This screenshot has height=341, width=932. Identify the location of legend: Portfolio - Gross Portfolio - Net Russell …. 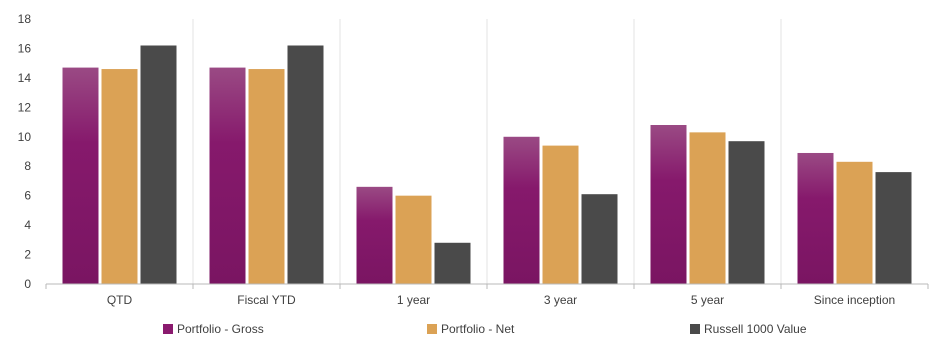
(485, 329).